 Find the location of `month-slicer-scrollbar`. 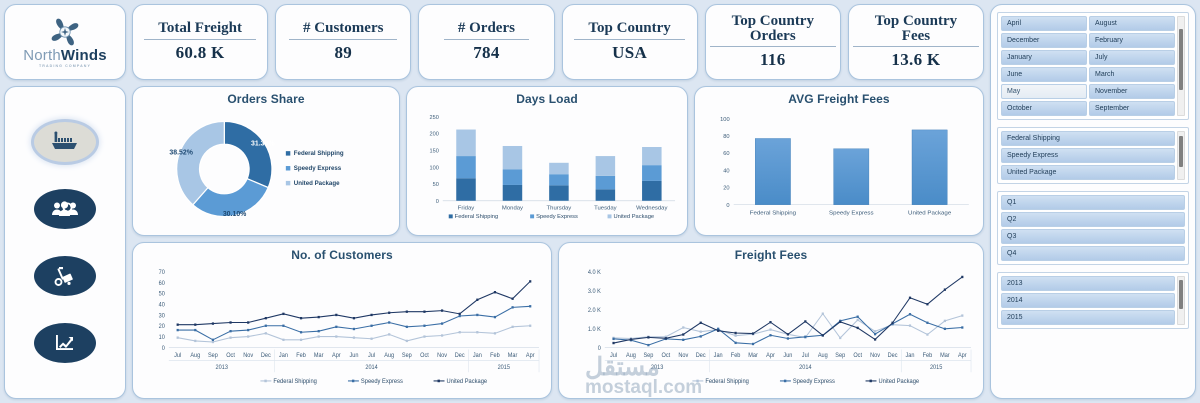

month-slicer-scrollbar is located at coordinates (1181, 66).